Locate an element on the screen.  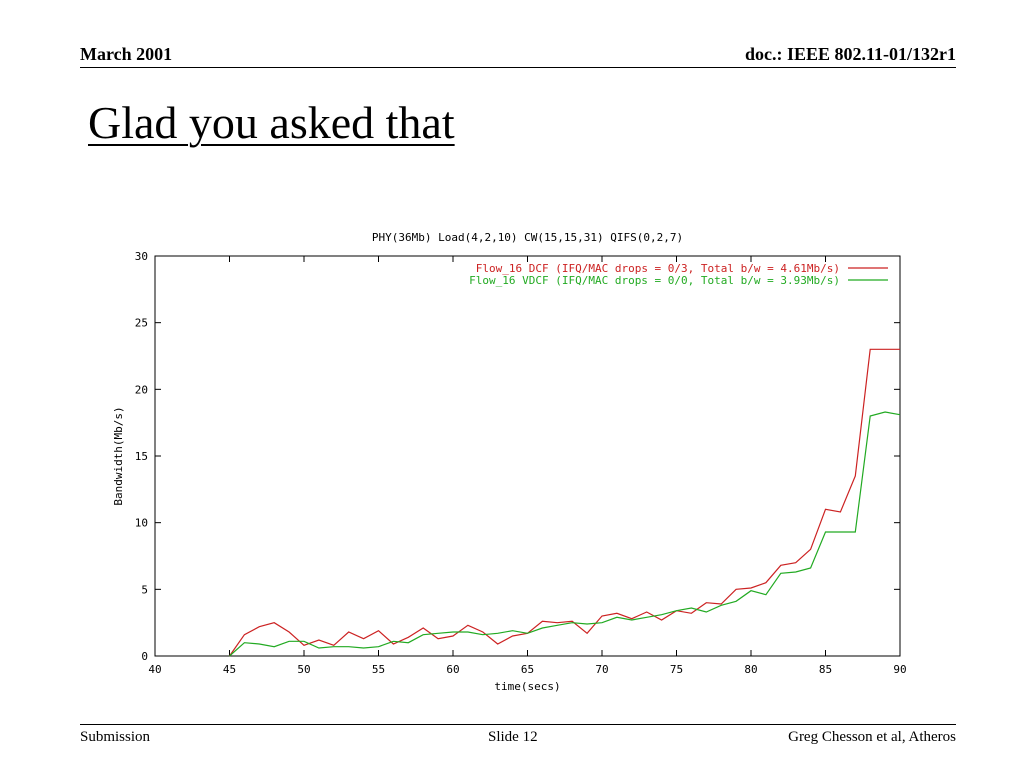
x-axis-label: time(secs) is located at coordinates (527, 686).